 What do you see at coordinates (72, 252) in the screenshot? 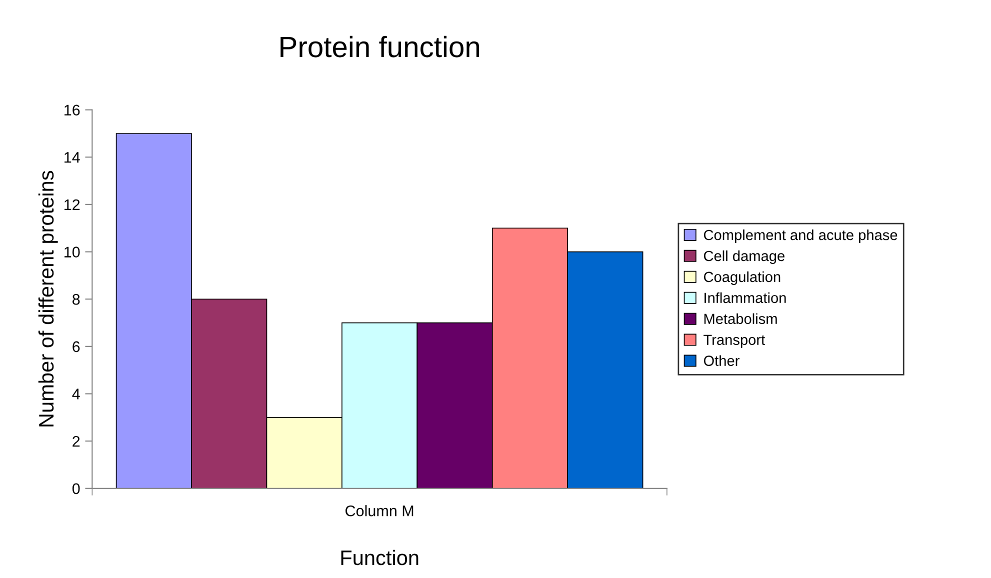
I see `y-tick-label: 10` at bounding box center [72, 252].